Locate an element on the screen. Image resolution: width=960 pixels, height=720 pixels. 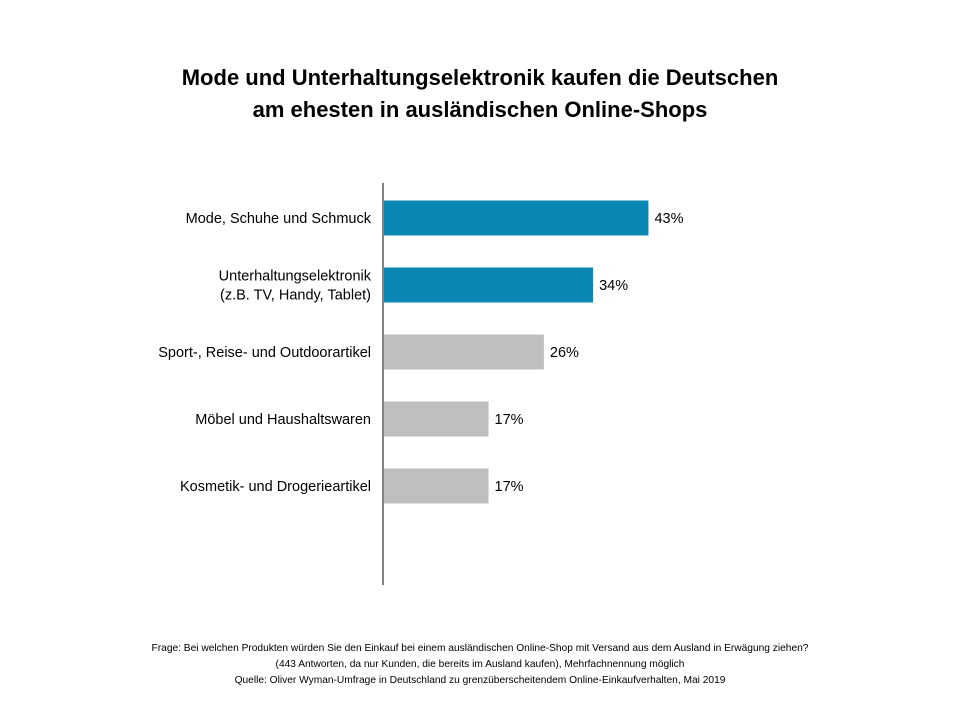
value-label-4: 17% is located at coordinates (509, 420).